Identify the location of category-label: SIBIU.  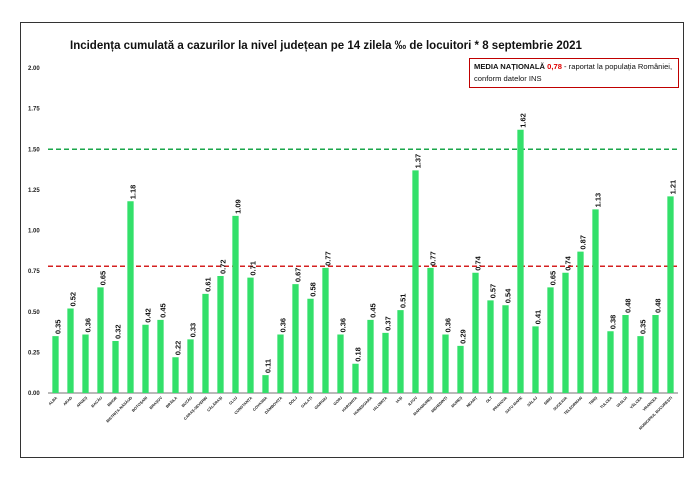
(548, 401).